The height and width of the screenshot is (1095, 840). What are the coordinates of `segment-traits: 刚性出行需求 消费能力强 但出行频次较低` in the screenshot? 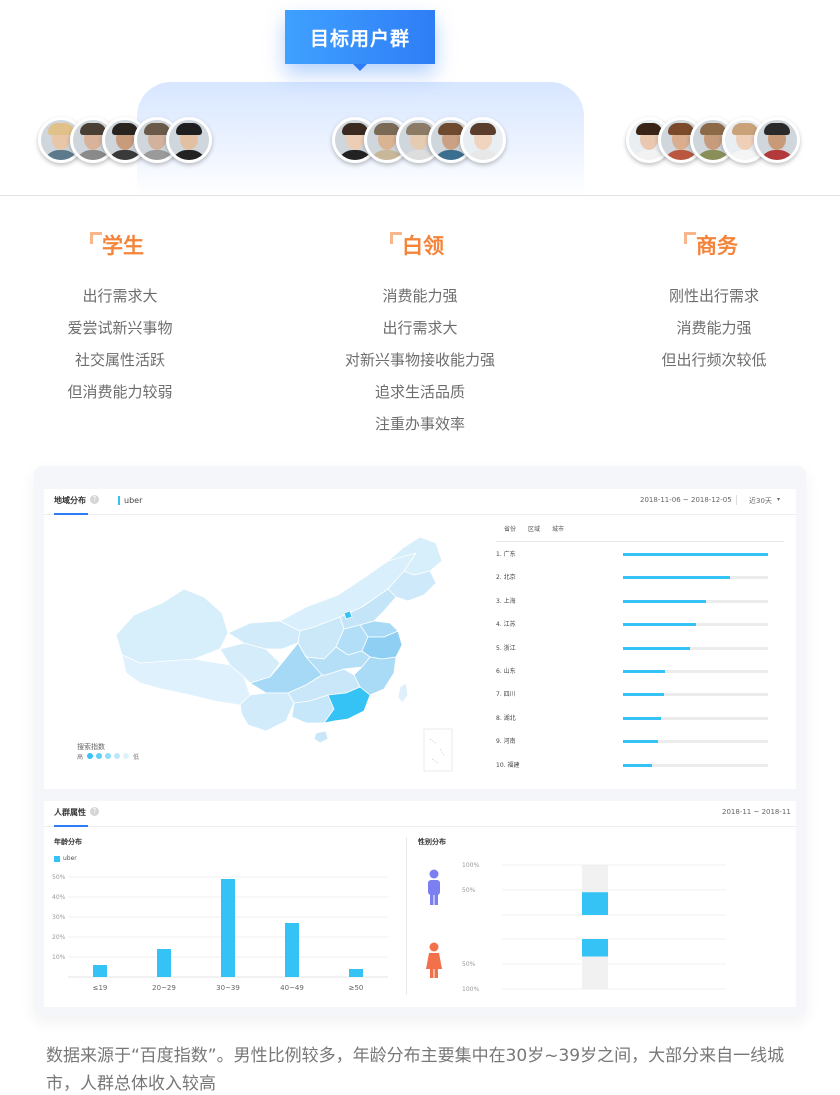 It's located at (714, 328).